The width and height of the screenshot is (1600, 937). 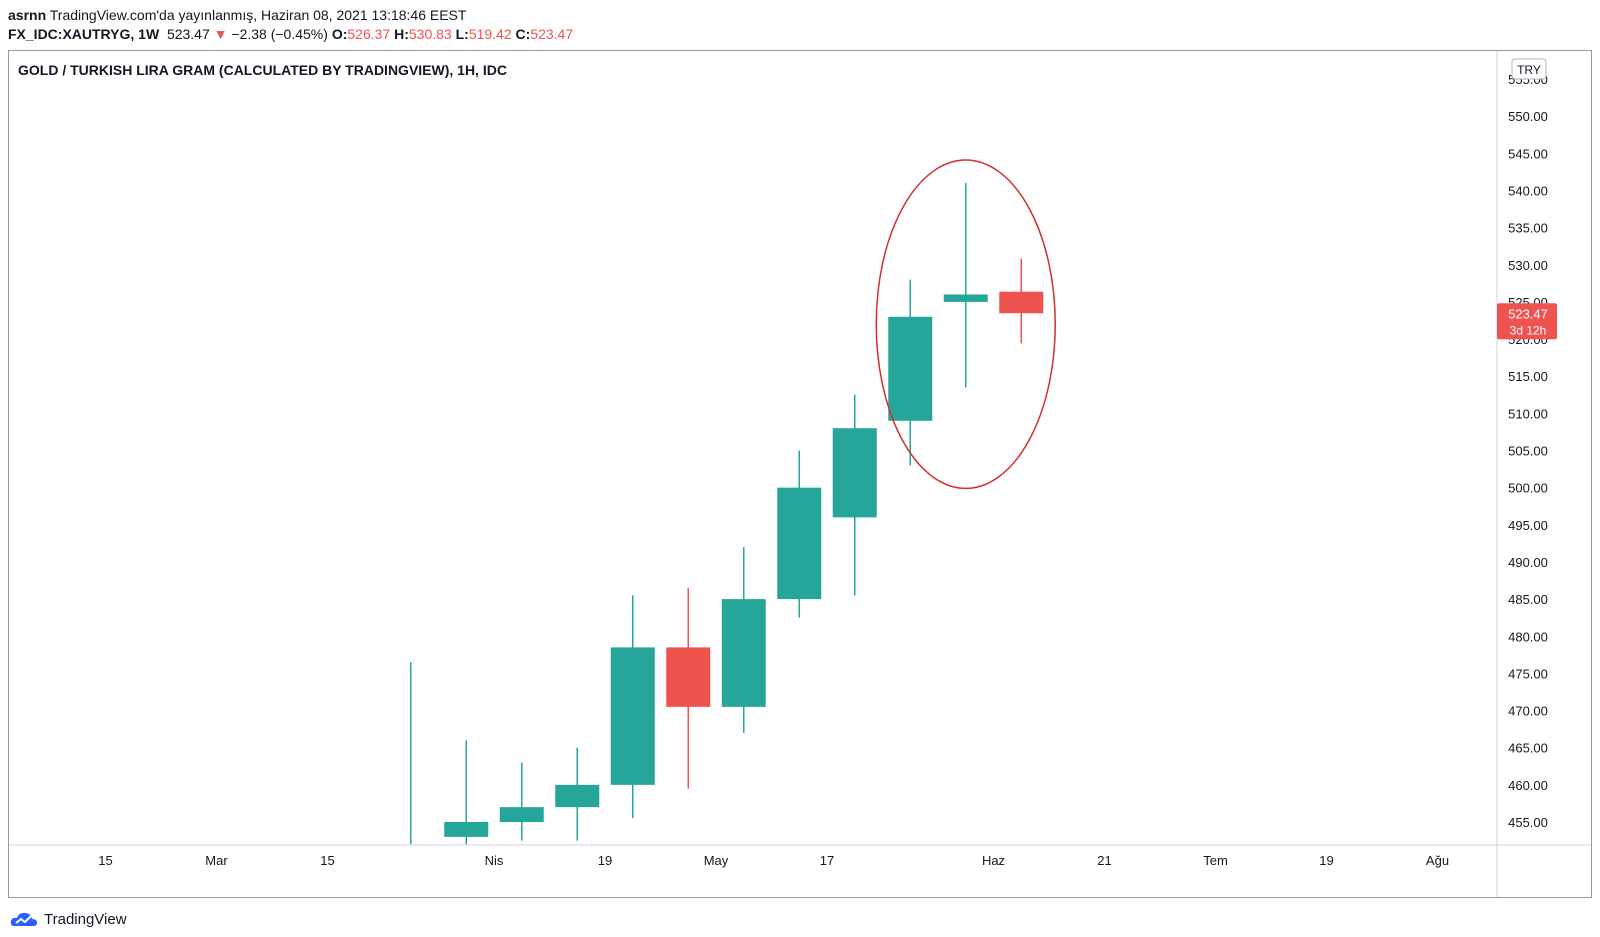 I want to click on close-value: 523.47, so click(x=552, y=34).